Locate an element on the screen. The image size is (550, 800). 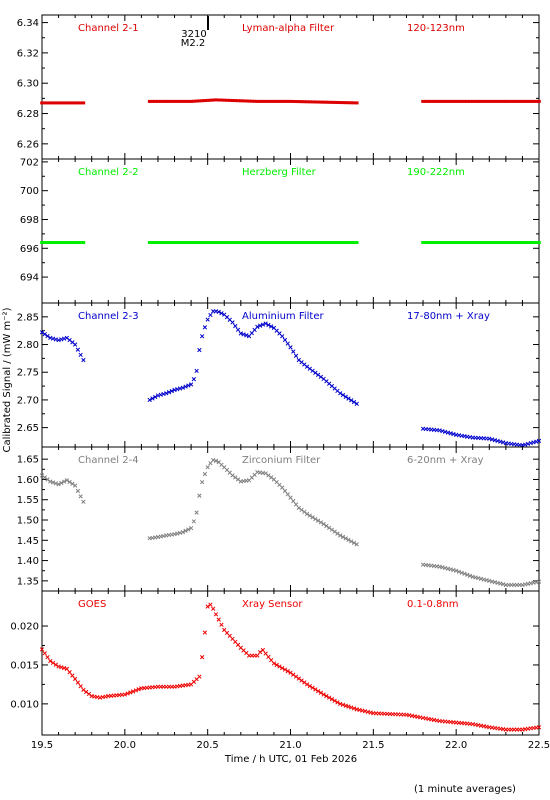
x-axis-label: Time / h UTC, 01 Feb 2026 is located at coordinates (290, 759).